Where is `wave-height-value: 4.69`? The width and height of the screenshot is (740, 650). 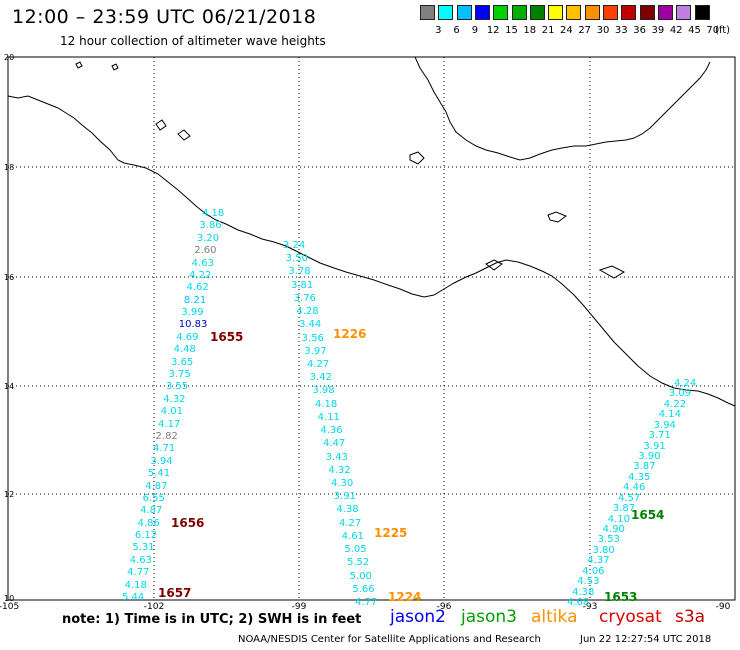 wave-height-value: 4.69 is located at coordinates (187, 337).